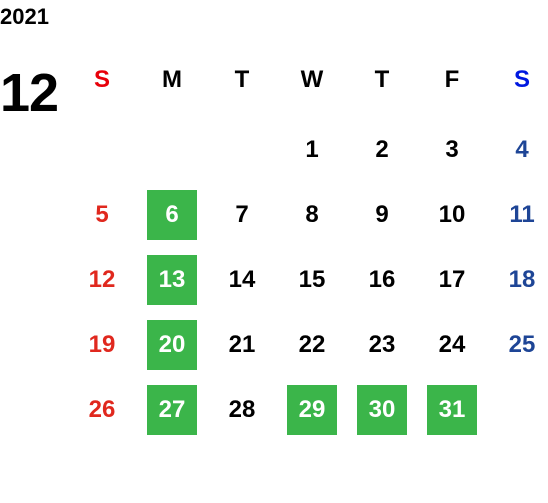 The image size is (548, 503). I want to click on day: 25, so click(522, 344).